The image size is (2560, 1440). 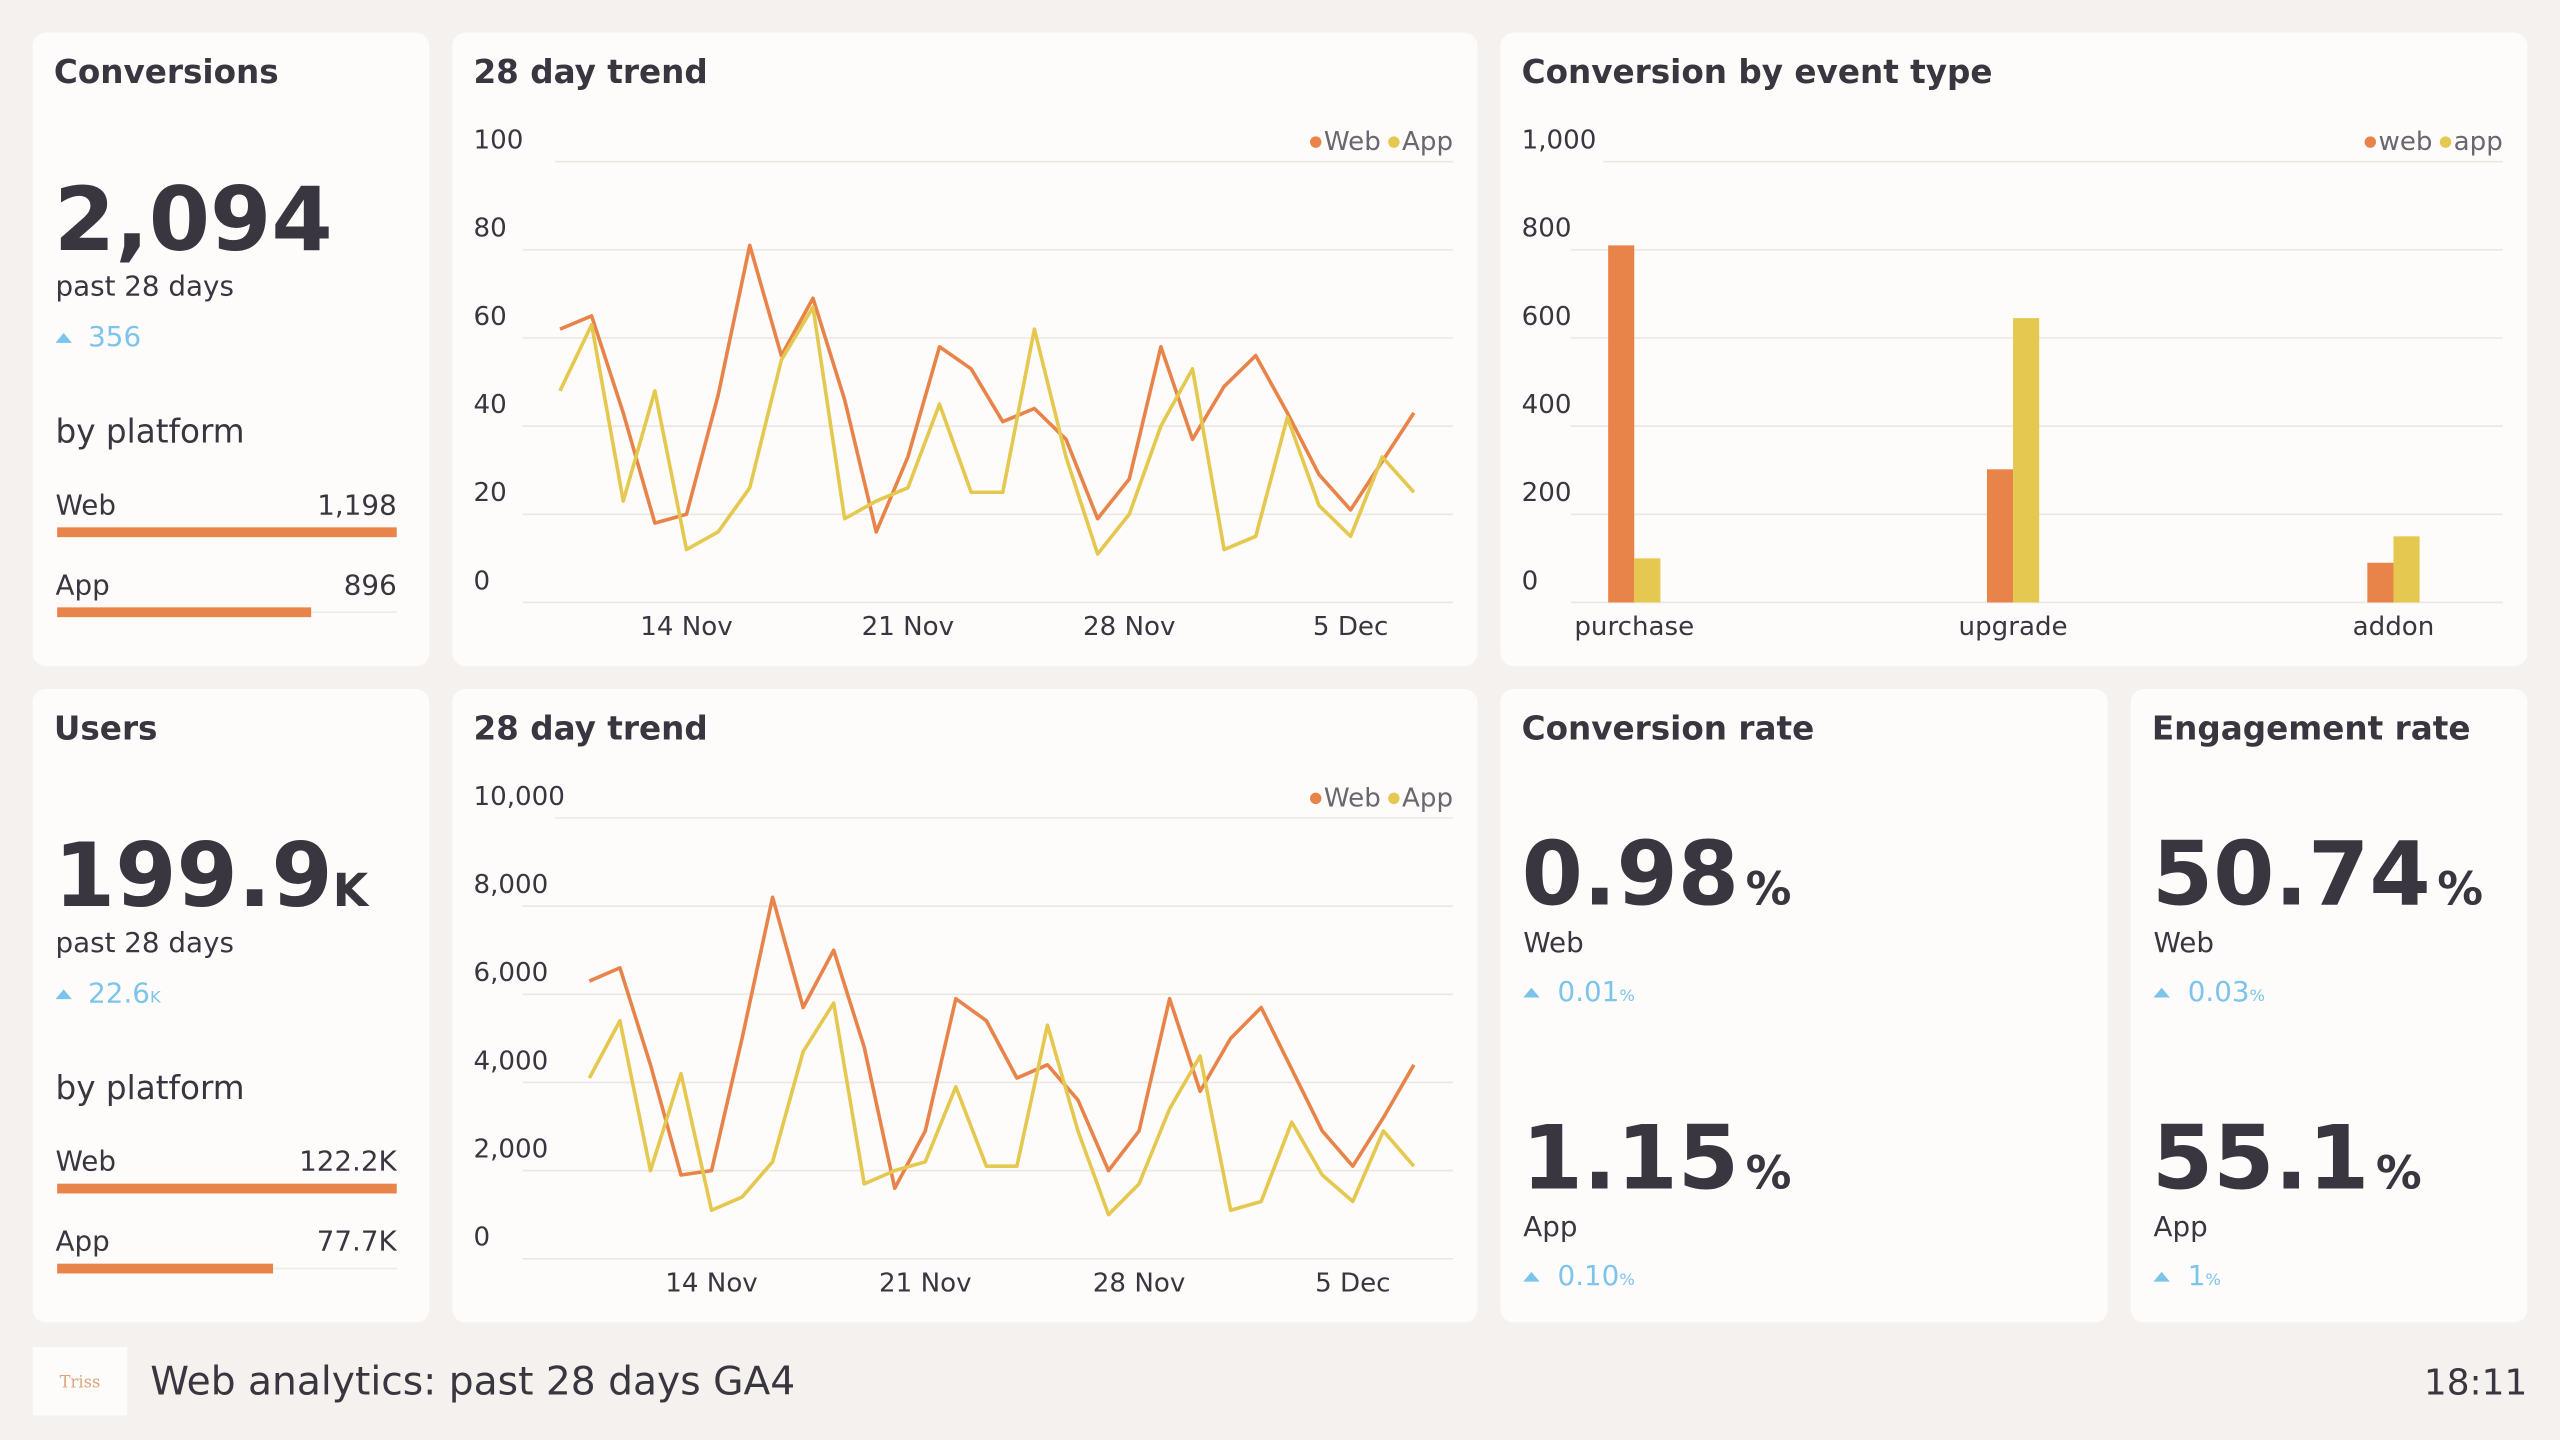 What do you see at coordinates (1547, 405) in the screenshot?
I see `y-tick-label: 400` at bounding box center [1547, 405].